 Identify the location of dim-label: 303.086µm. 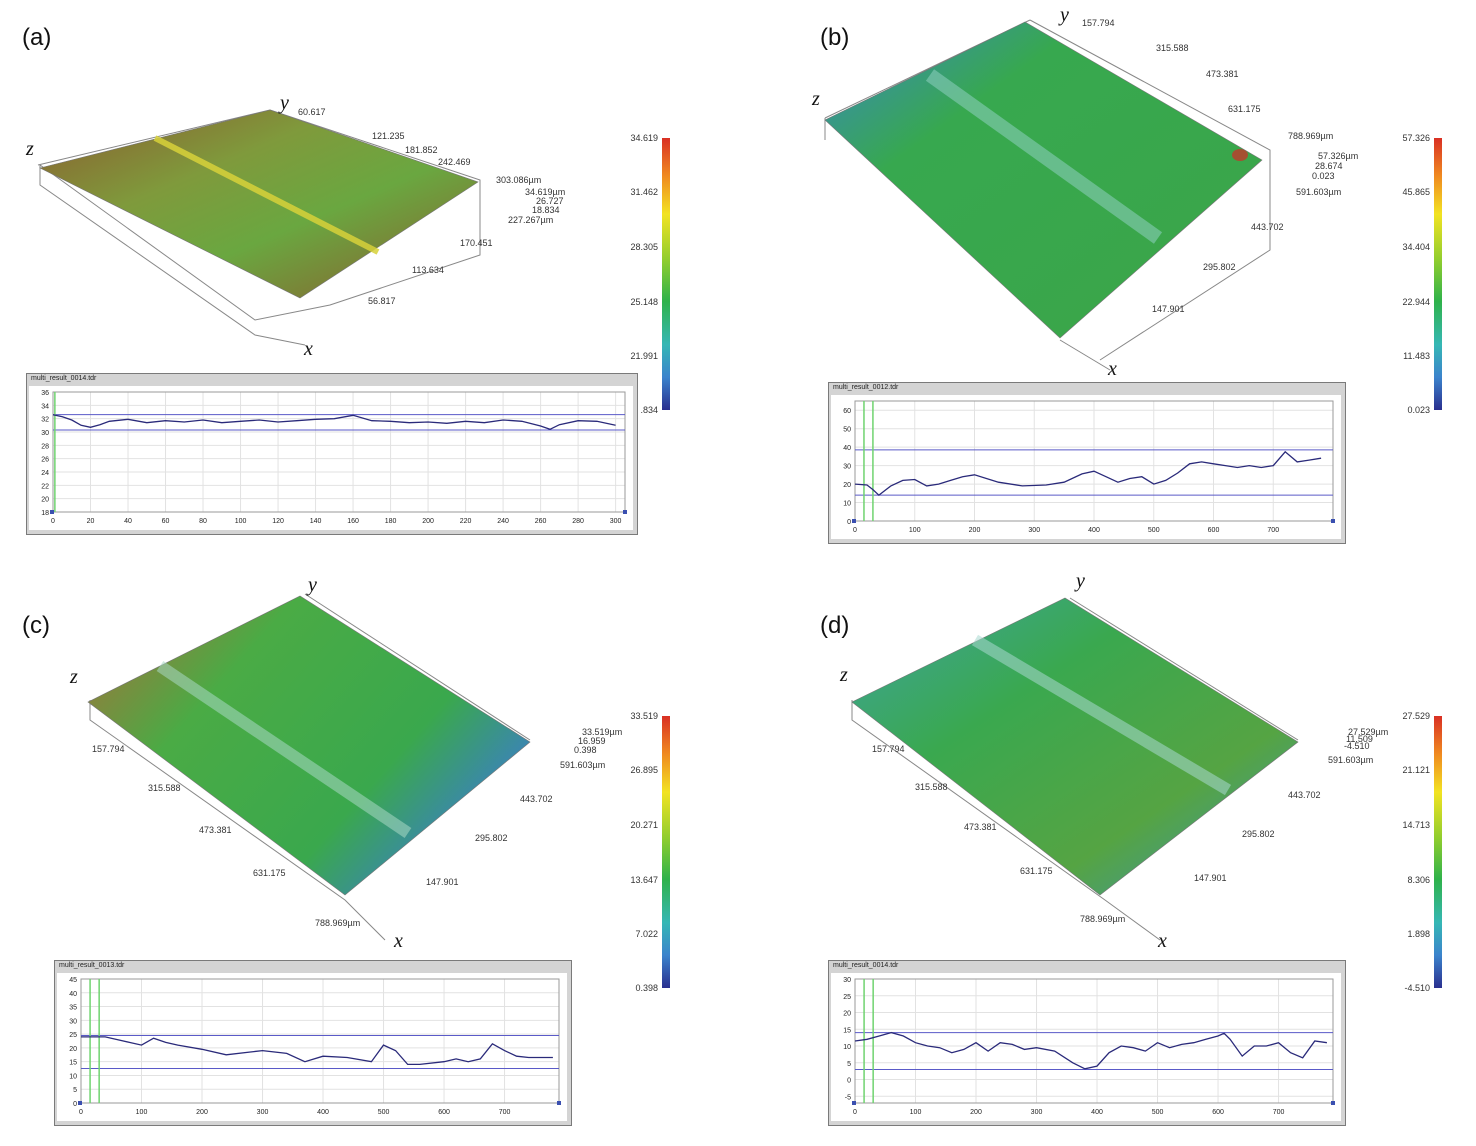
(519, 180).